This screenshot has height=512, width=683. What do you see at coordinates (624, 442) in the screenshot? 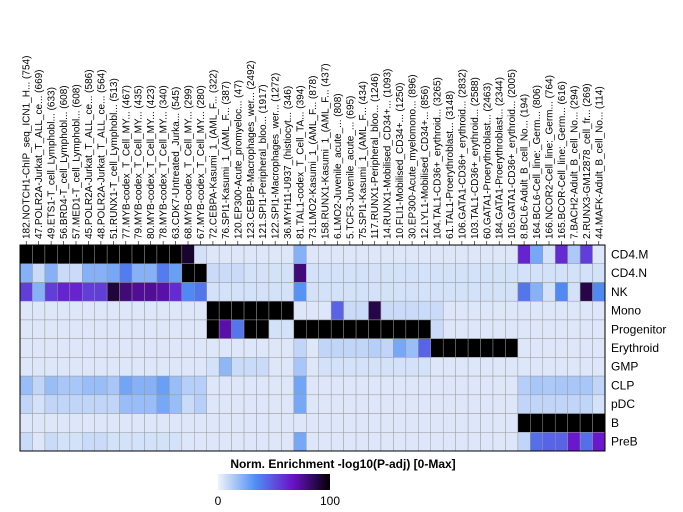
I see `row-label: PreB` at bounding box center [624, 442].